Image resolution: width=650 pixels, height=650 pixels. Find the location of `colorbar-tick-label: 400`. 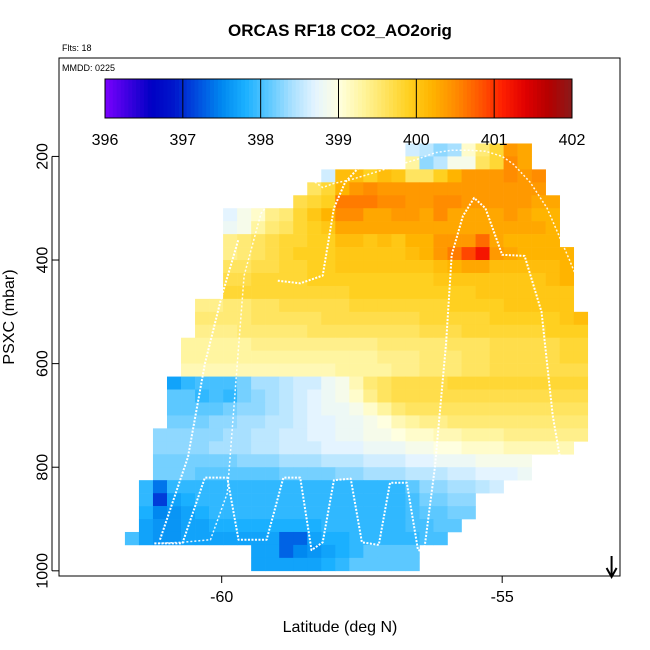

colorbar-tick-label: 400 is located at coordinates (416, 140).